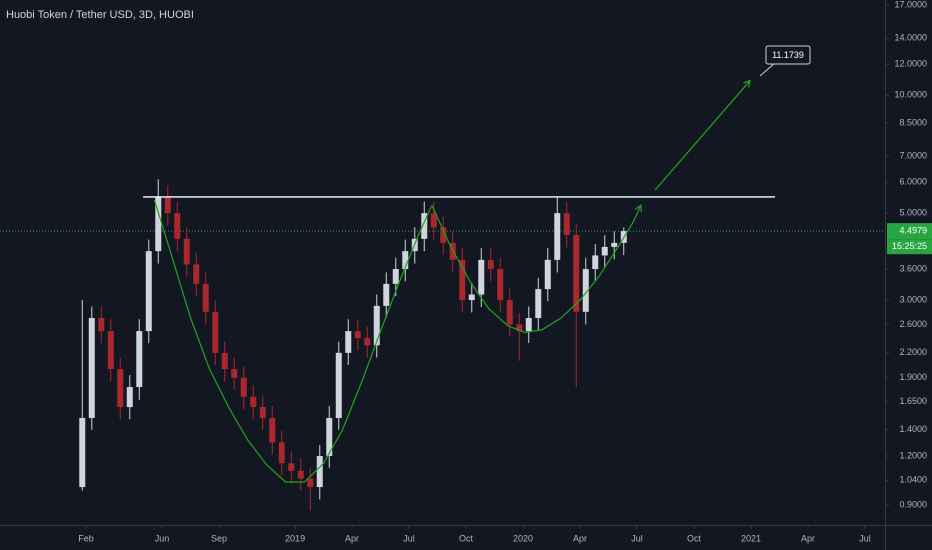 The width and height of the screenshot is (932, 550). Describe the element at coordinates (523, 538) in the screenshot. I see `x-tick-label: 2020` at that location.